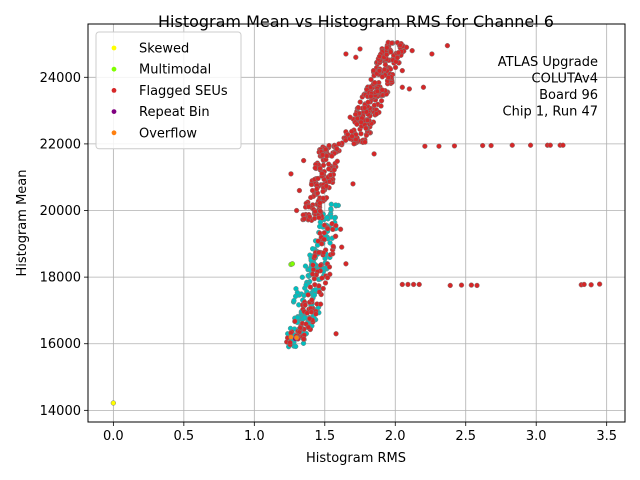 This screenshot has height=480, width=640. What do you see at coordinates (175, 70) in the screenshot?
I see `legend-label: Multimodal` at bounding box center [175, 70].